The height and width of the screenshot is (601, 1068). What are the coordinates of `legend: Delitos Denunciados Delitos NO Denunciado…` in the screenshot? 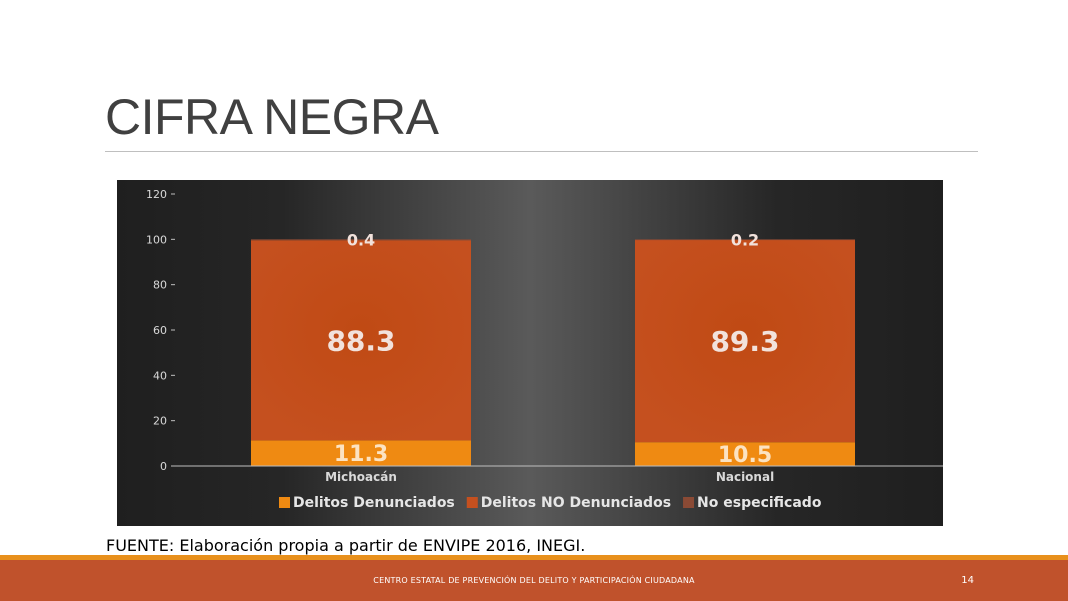 It's located at (550, 503).